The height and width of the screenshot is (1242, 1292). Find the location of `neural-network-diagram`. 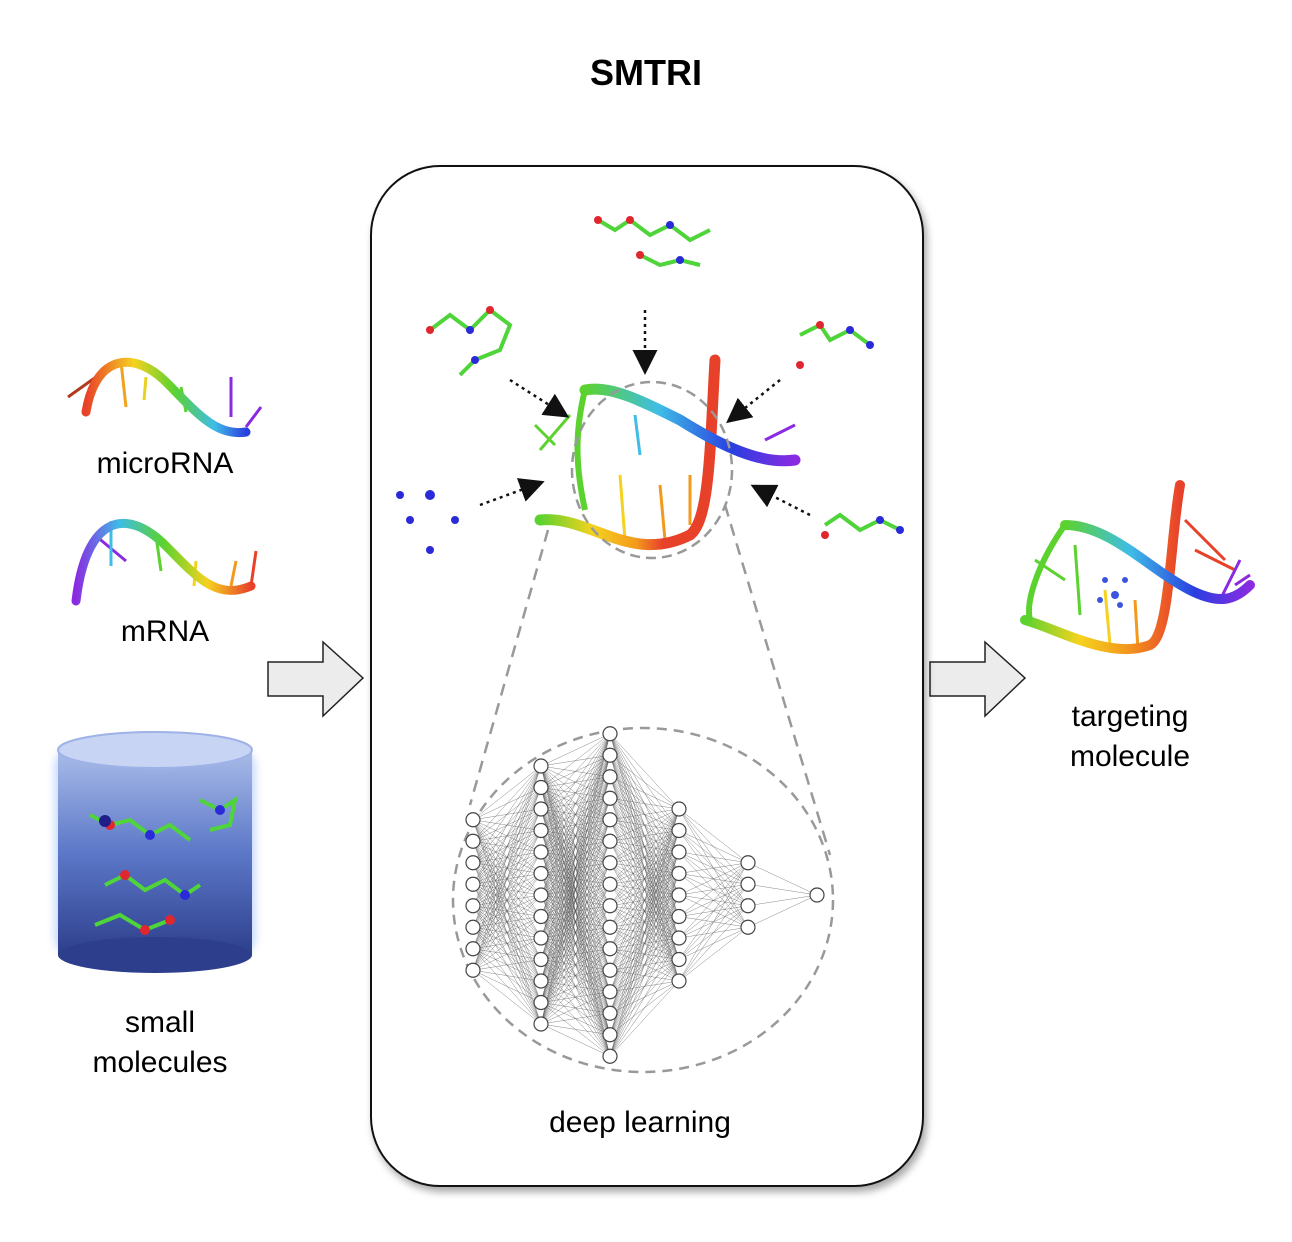

neural-network-diagram is located at coordinates (643, 900).